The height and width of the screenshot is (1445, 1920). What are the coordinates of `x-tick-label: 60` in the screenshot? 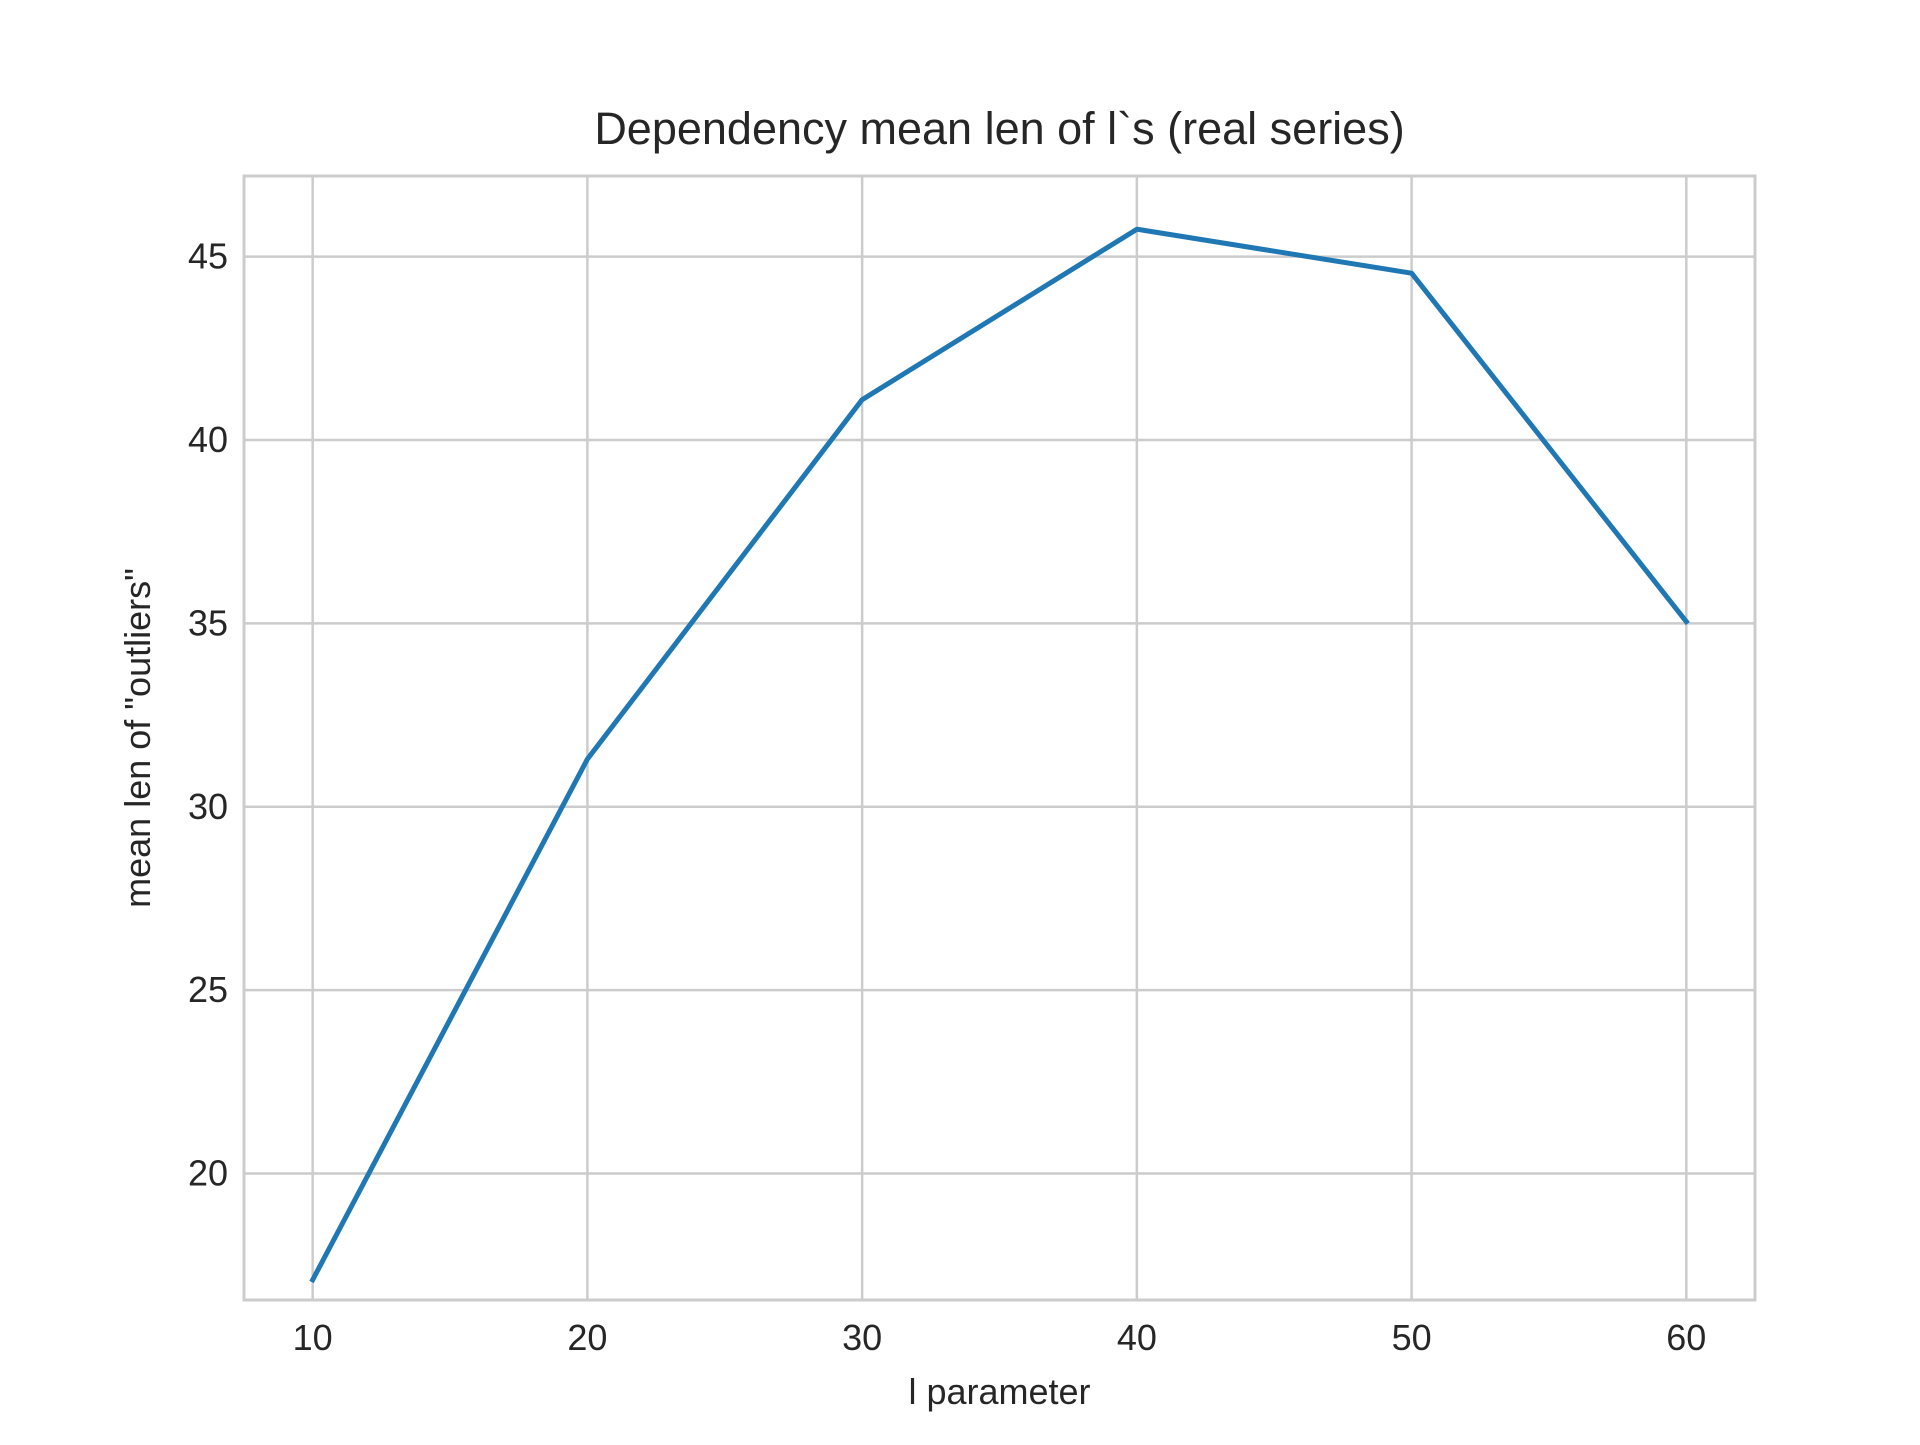 It's located at (1686, 1337).